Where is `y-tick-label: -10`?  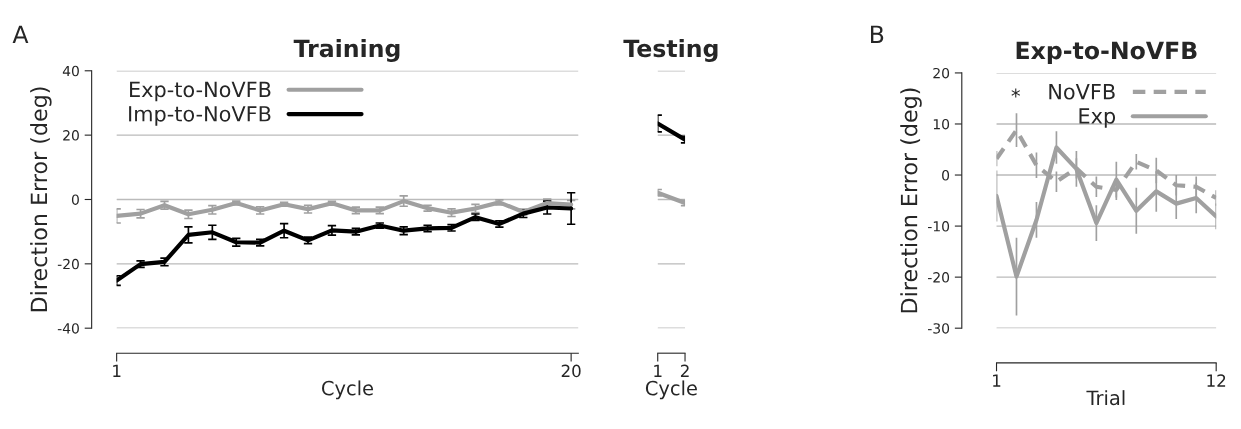
y-tick-label: -10 is located at coordinates (938, 226).